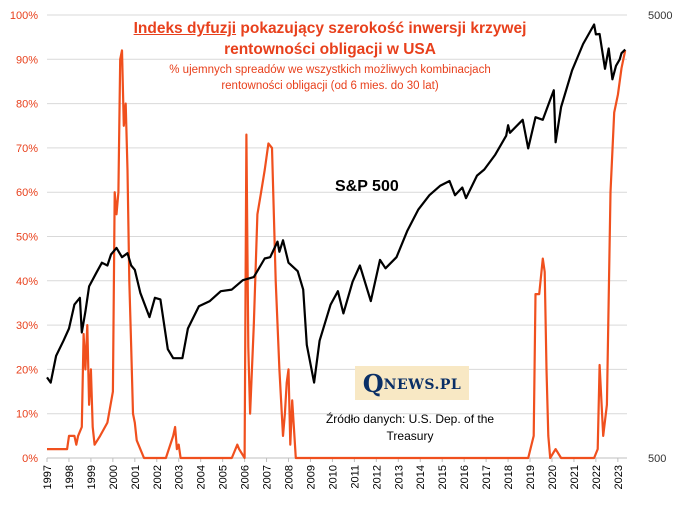 This screenshot has width=686, height=507. Describe the element at coordinates (509, 477) in the screenshot. I see `x-tick-label: 2018` at that location.